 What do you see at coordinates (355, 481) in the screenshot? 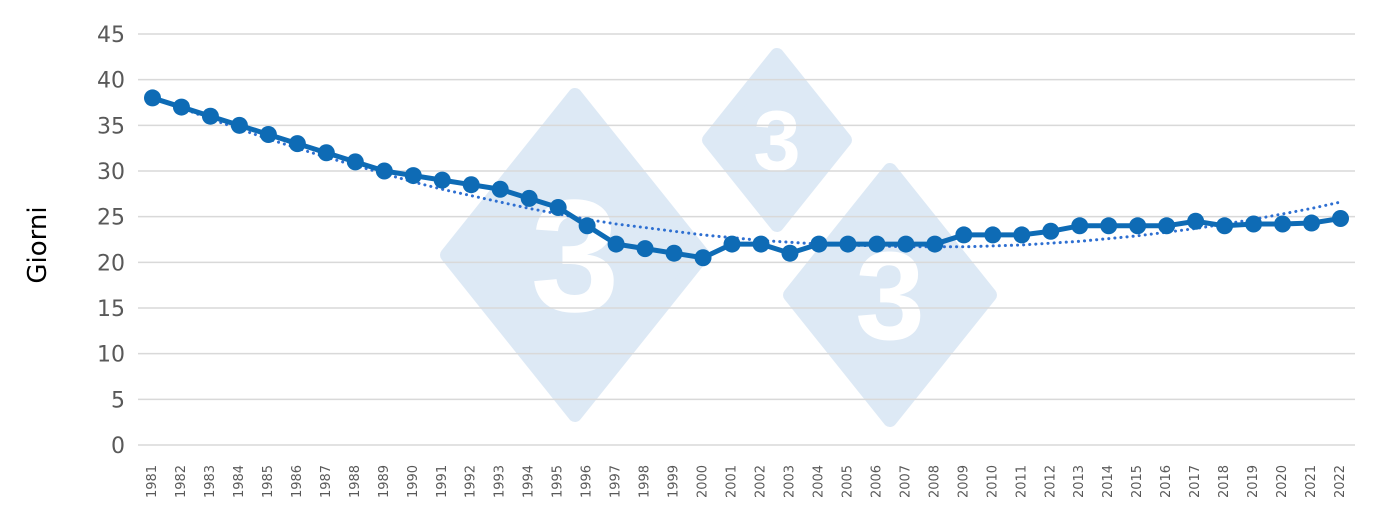
I see `x-tick-label: 1988` at bounding box center [355, 481].